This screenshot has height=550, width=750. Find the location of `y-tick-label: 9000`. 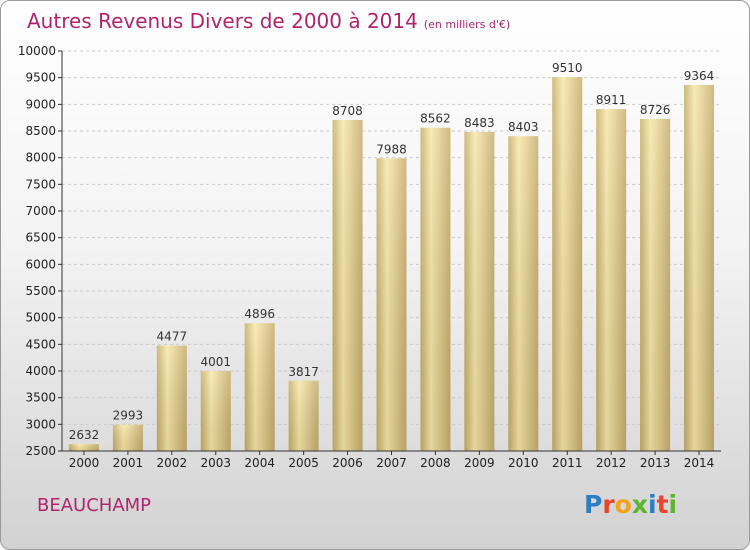

y-tick-label: 9000 is located at coordinates (40, 104).